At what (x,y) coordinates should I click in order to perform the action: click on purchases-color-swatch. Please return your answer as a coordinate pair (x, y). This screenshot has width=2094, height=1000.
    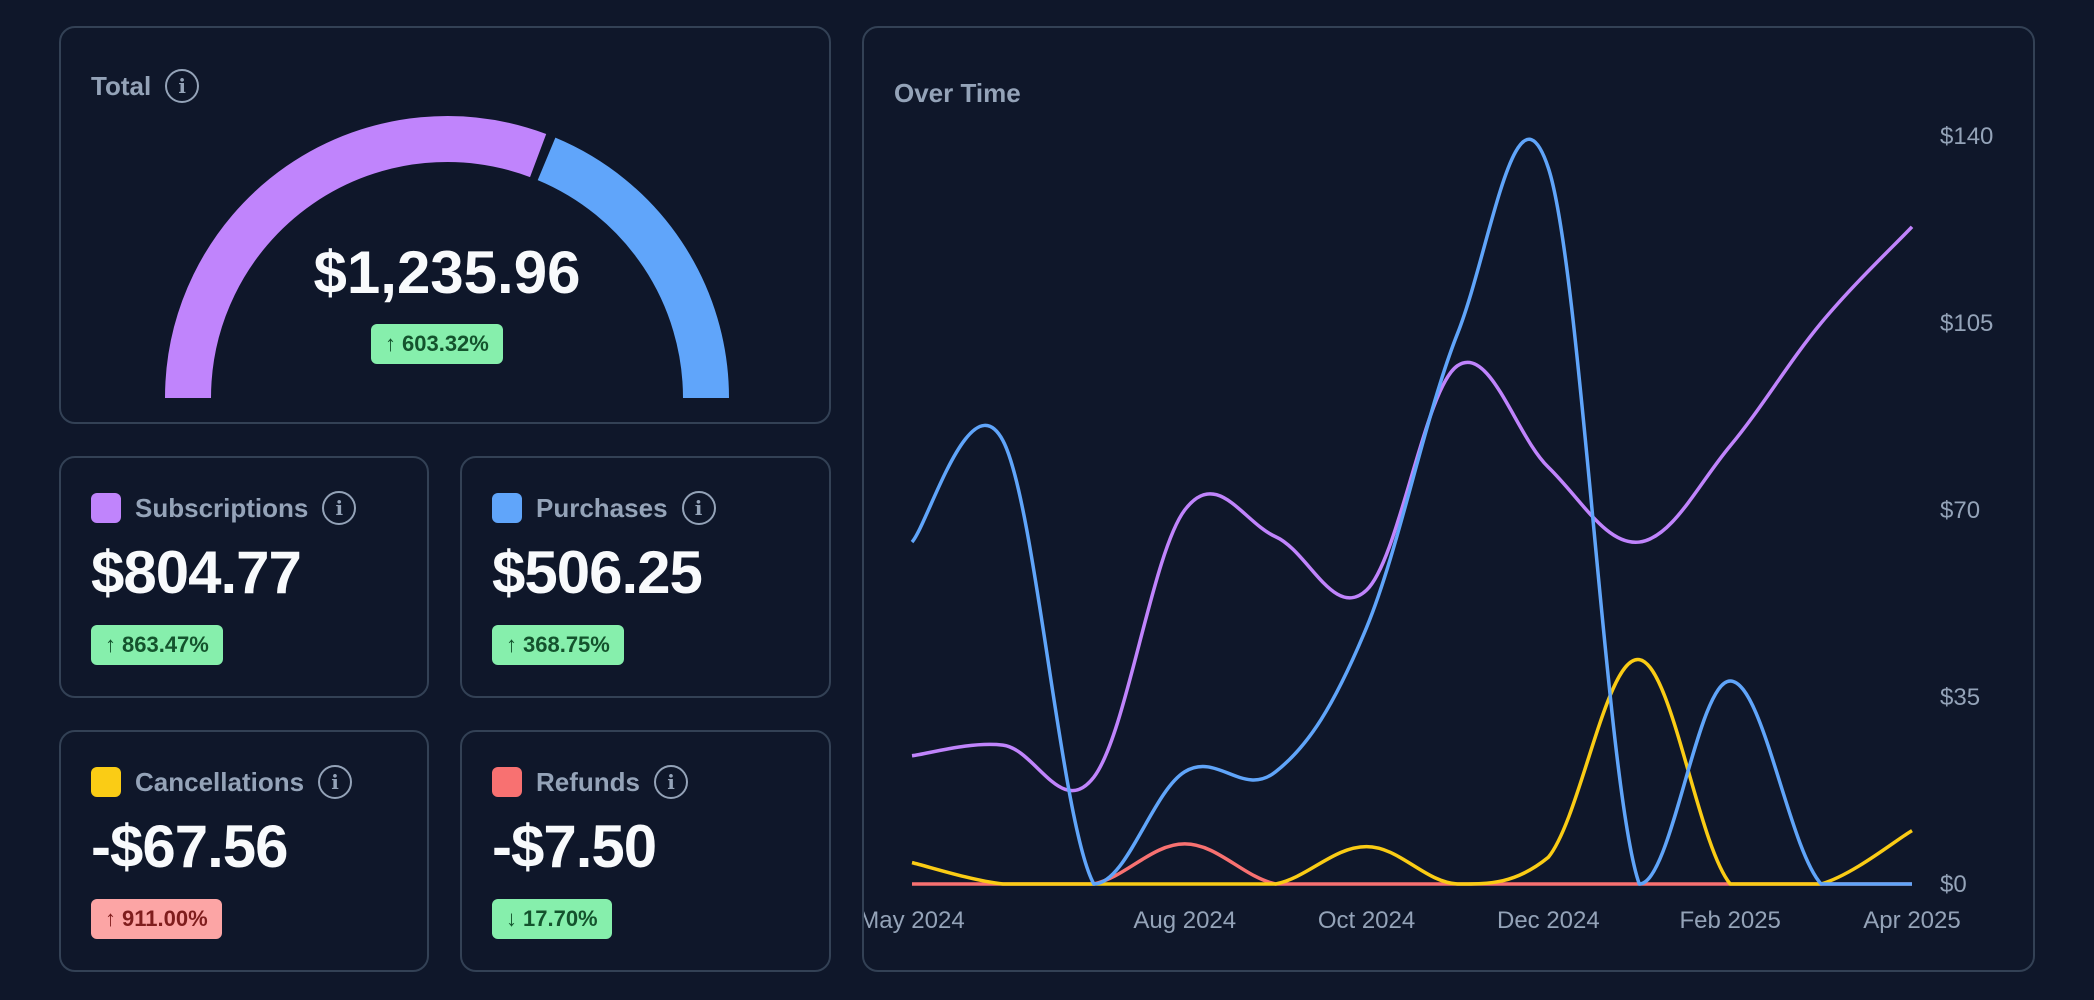
    Looking at the image, I should click on (507, 508).